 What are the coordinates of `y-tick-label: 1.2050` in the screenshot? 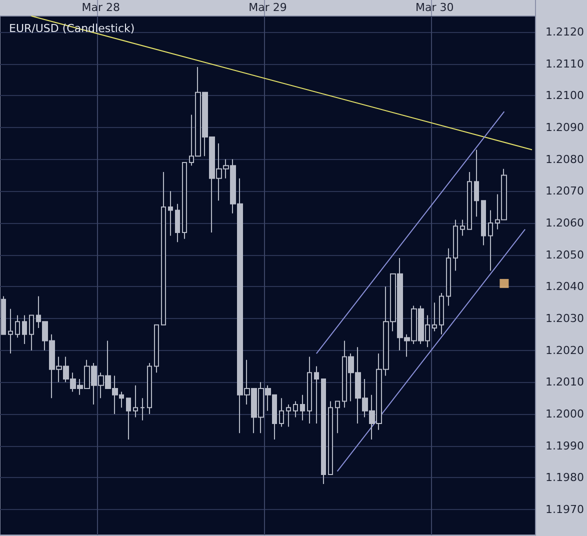 It's located at (565, 255).